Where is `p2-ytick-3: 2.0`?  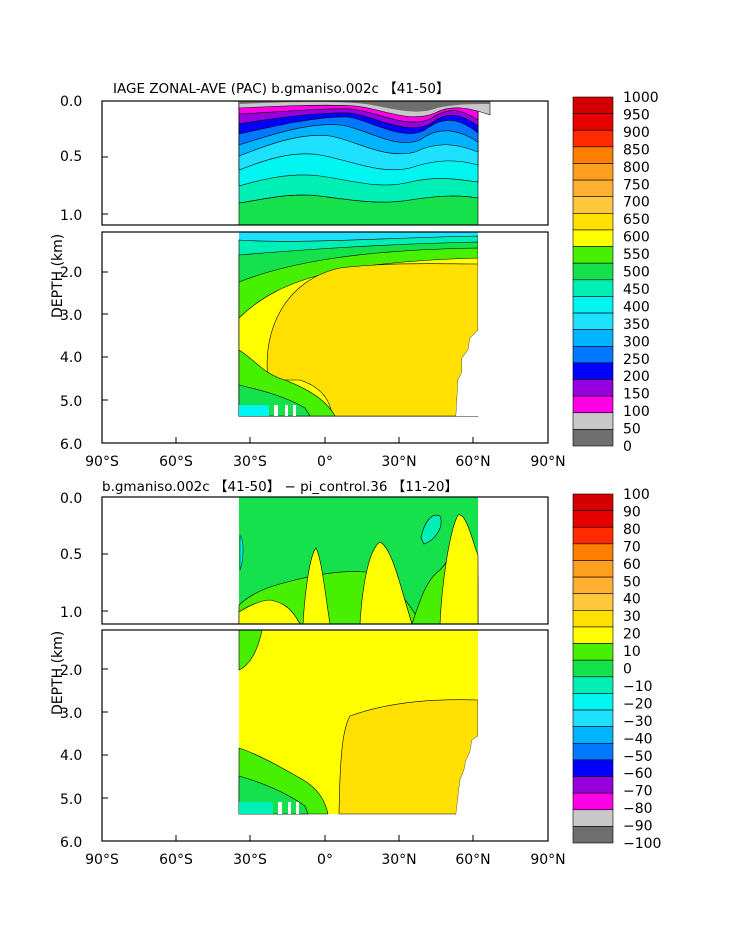
p2-ytick-3: 2.0 is located at coordinates (71, 671).